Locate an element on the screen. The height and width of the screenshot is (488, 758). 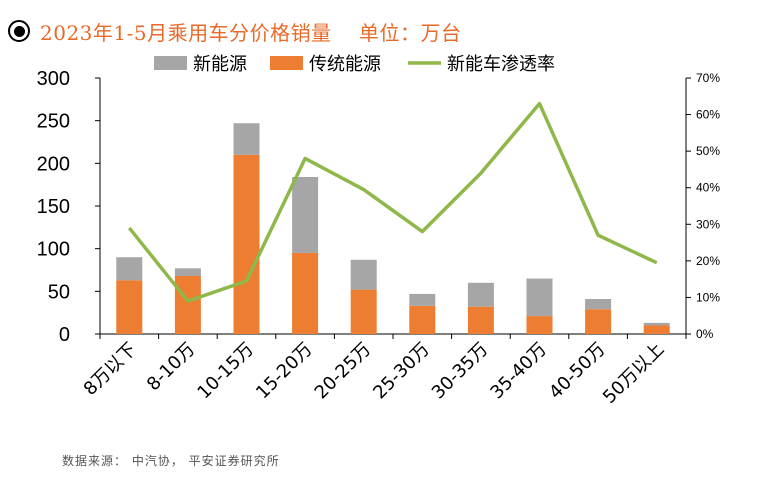
x-tick-label: 8-10万 is located at coordinates (171, 367).